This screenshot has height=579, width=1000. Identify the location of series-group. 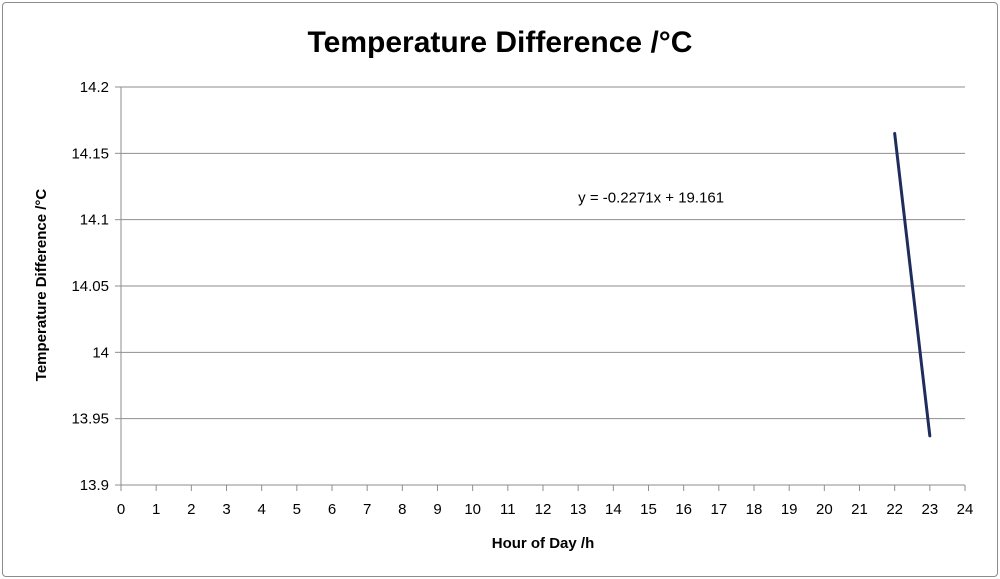
(912, 284).